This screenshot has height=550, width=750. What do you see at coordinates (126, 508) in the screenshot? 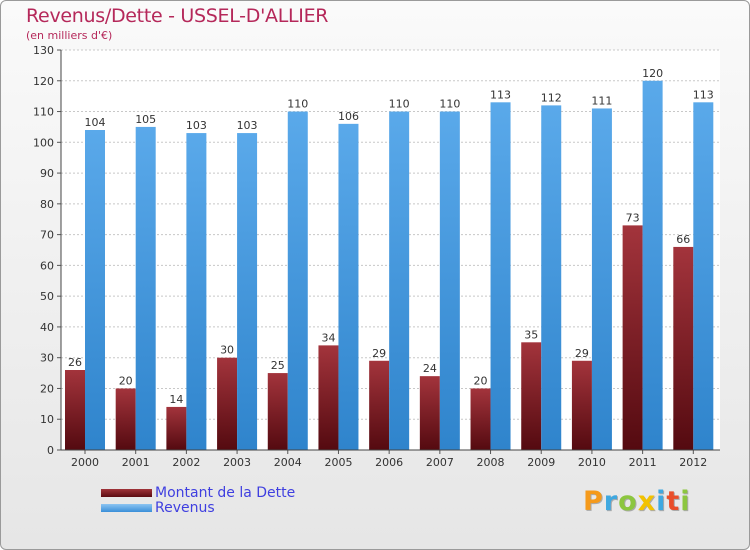
I see `legend-swatch-revenus` at bounding box center [126, 508].